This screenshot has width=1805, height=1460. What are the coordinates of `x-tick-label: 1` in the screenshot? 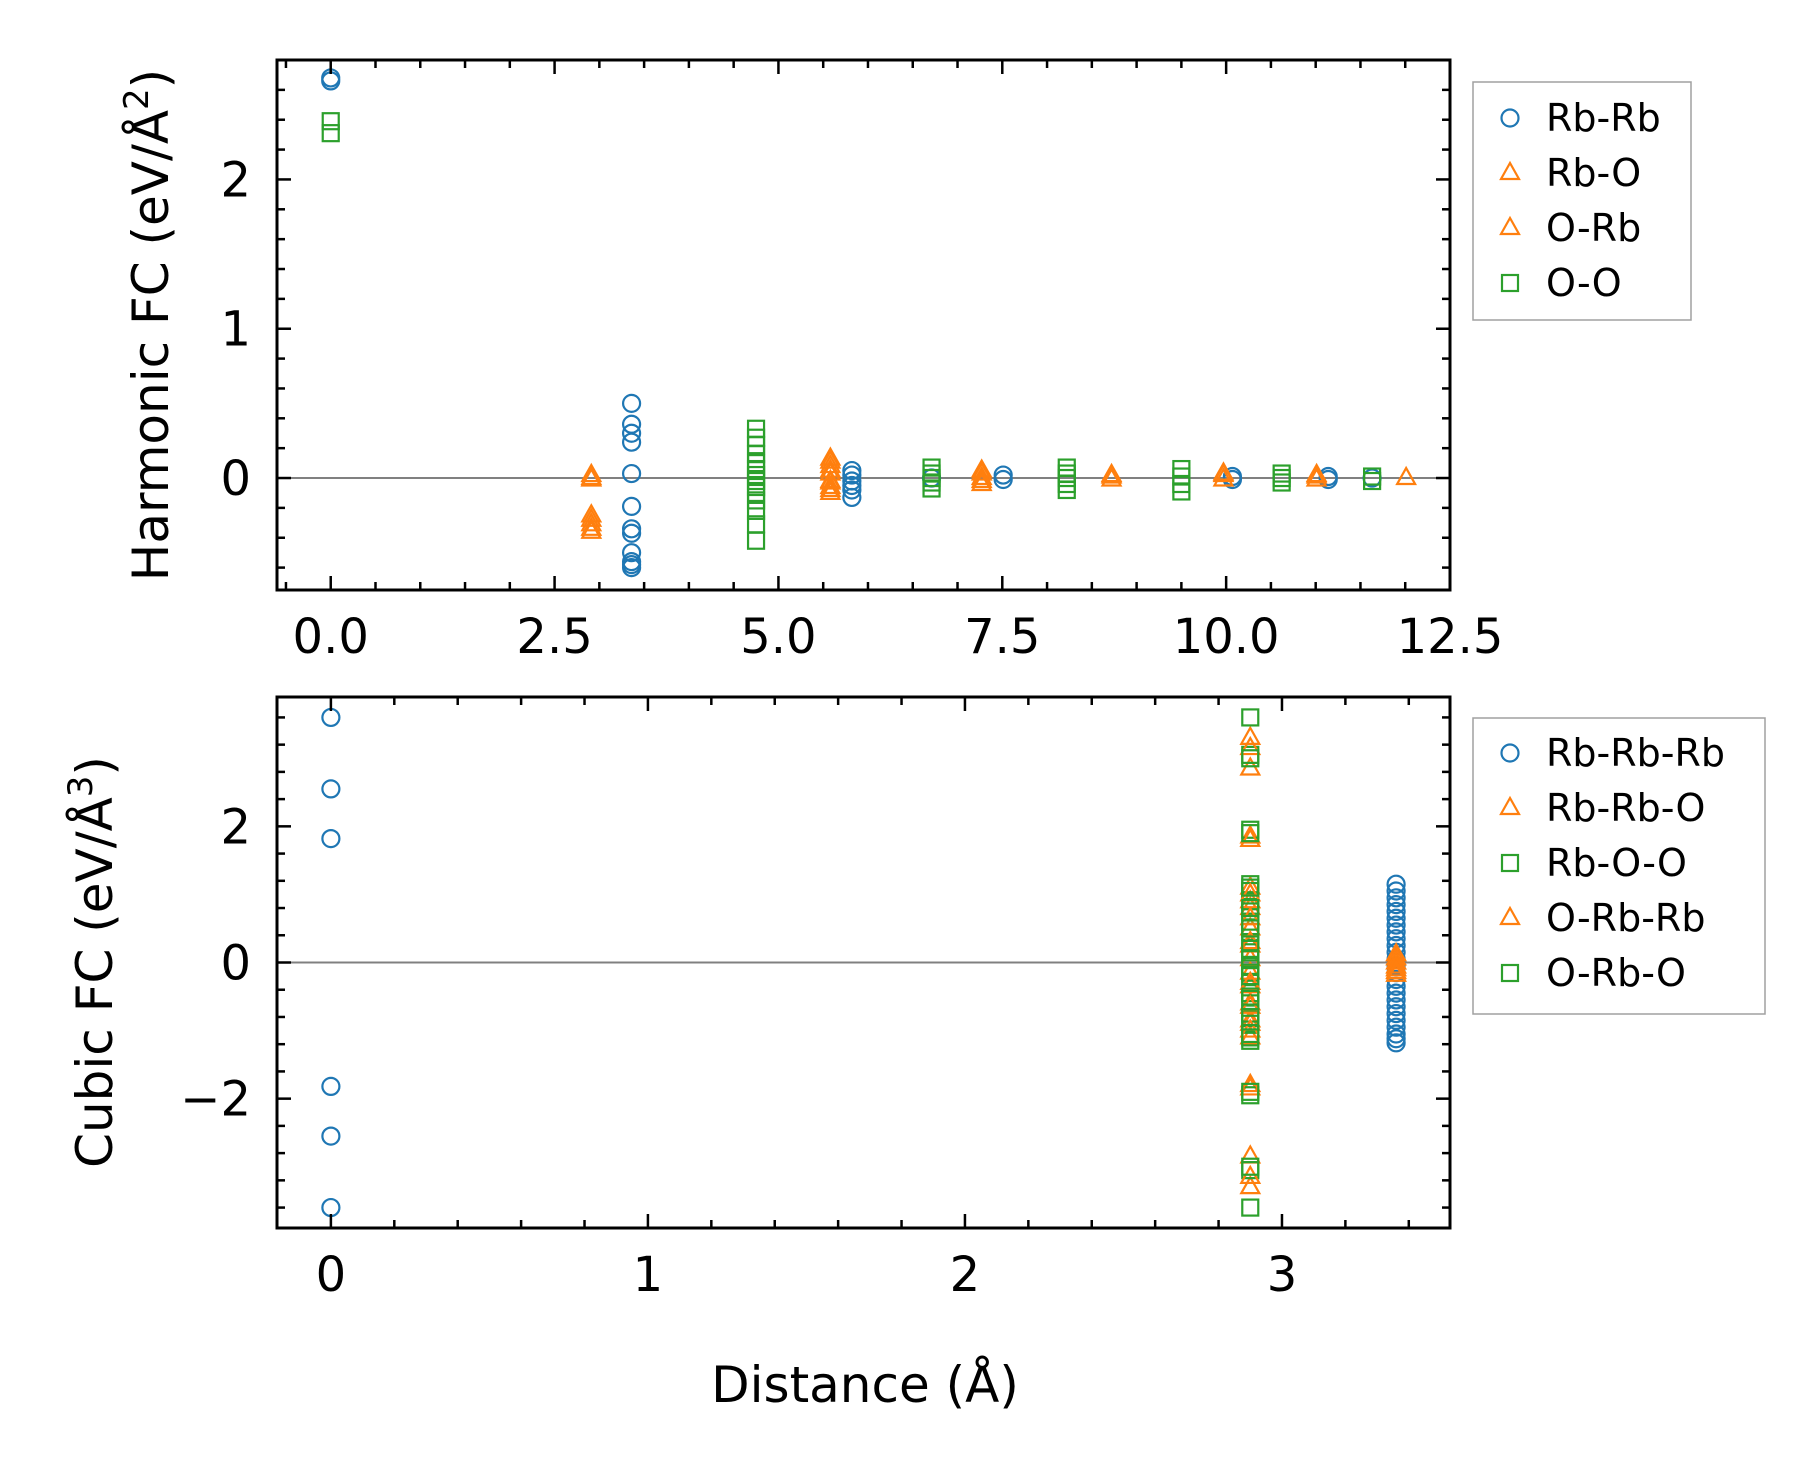 It's located at (648, 1275).